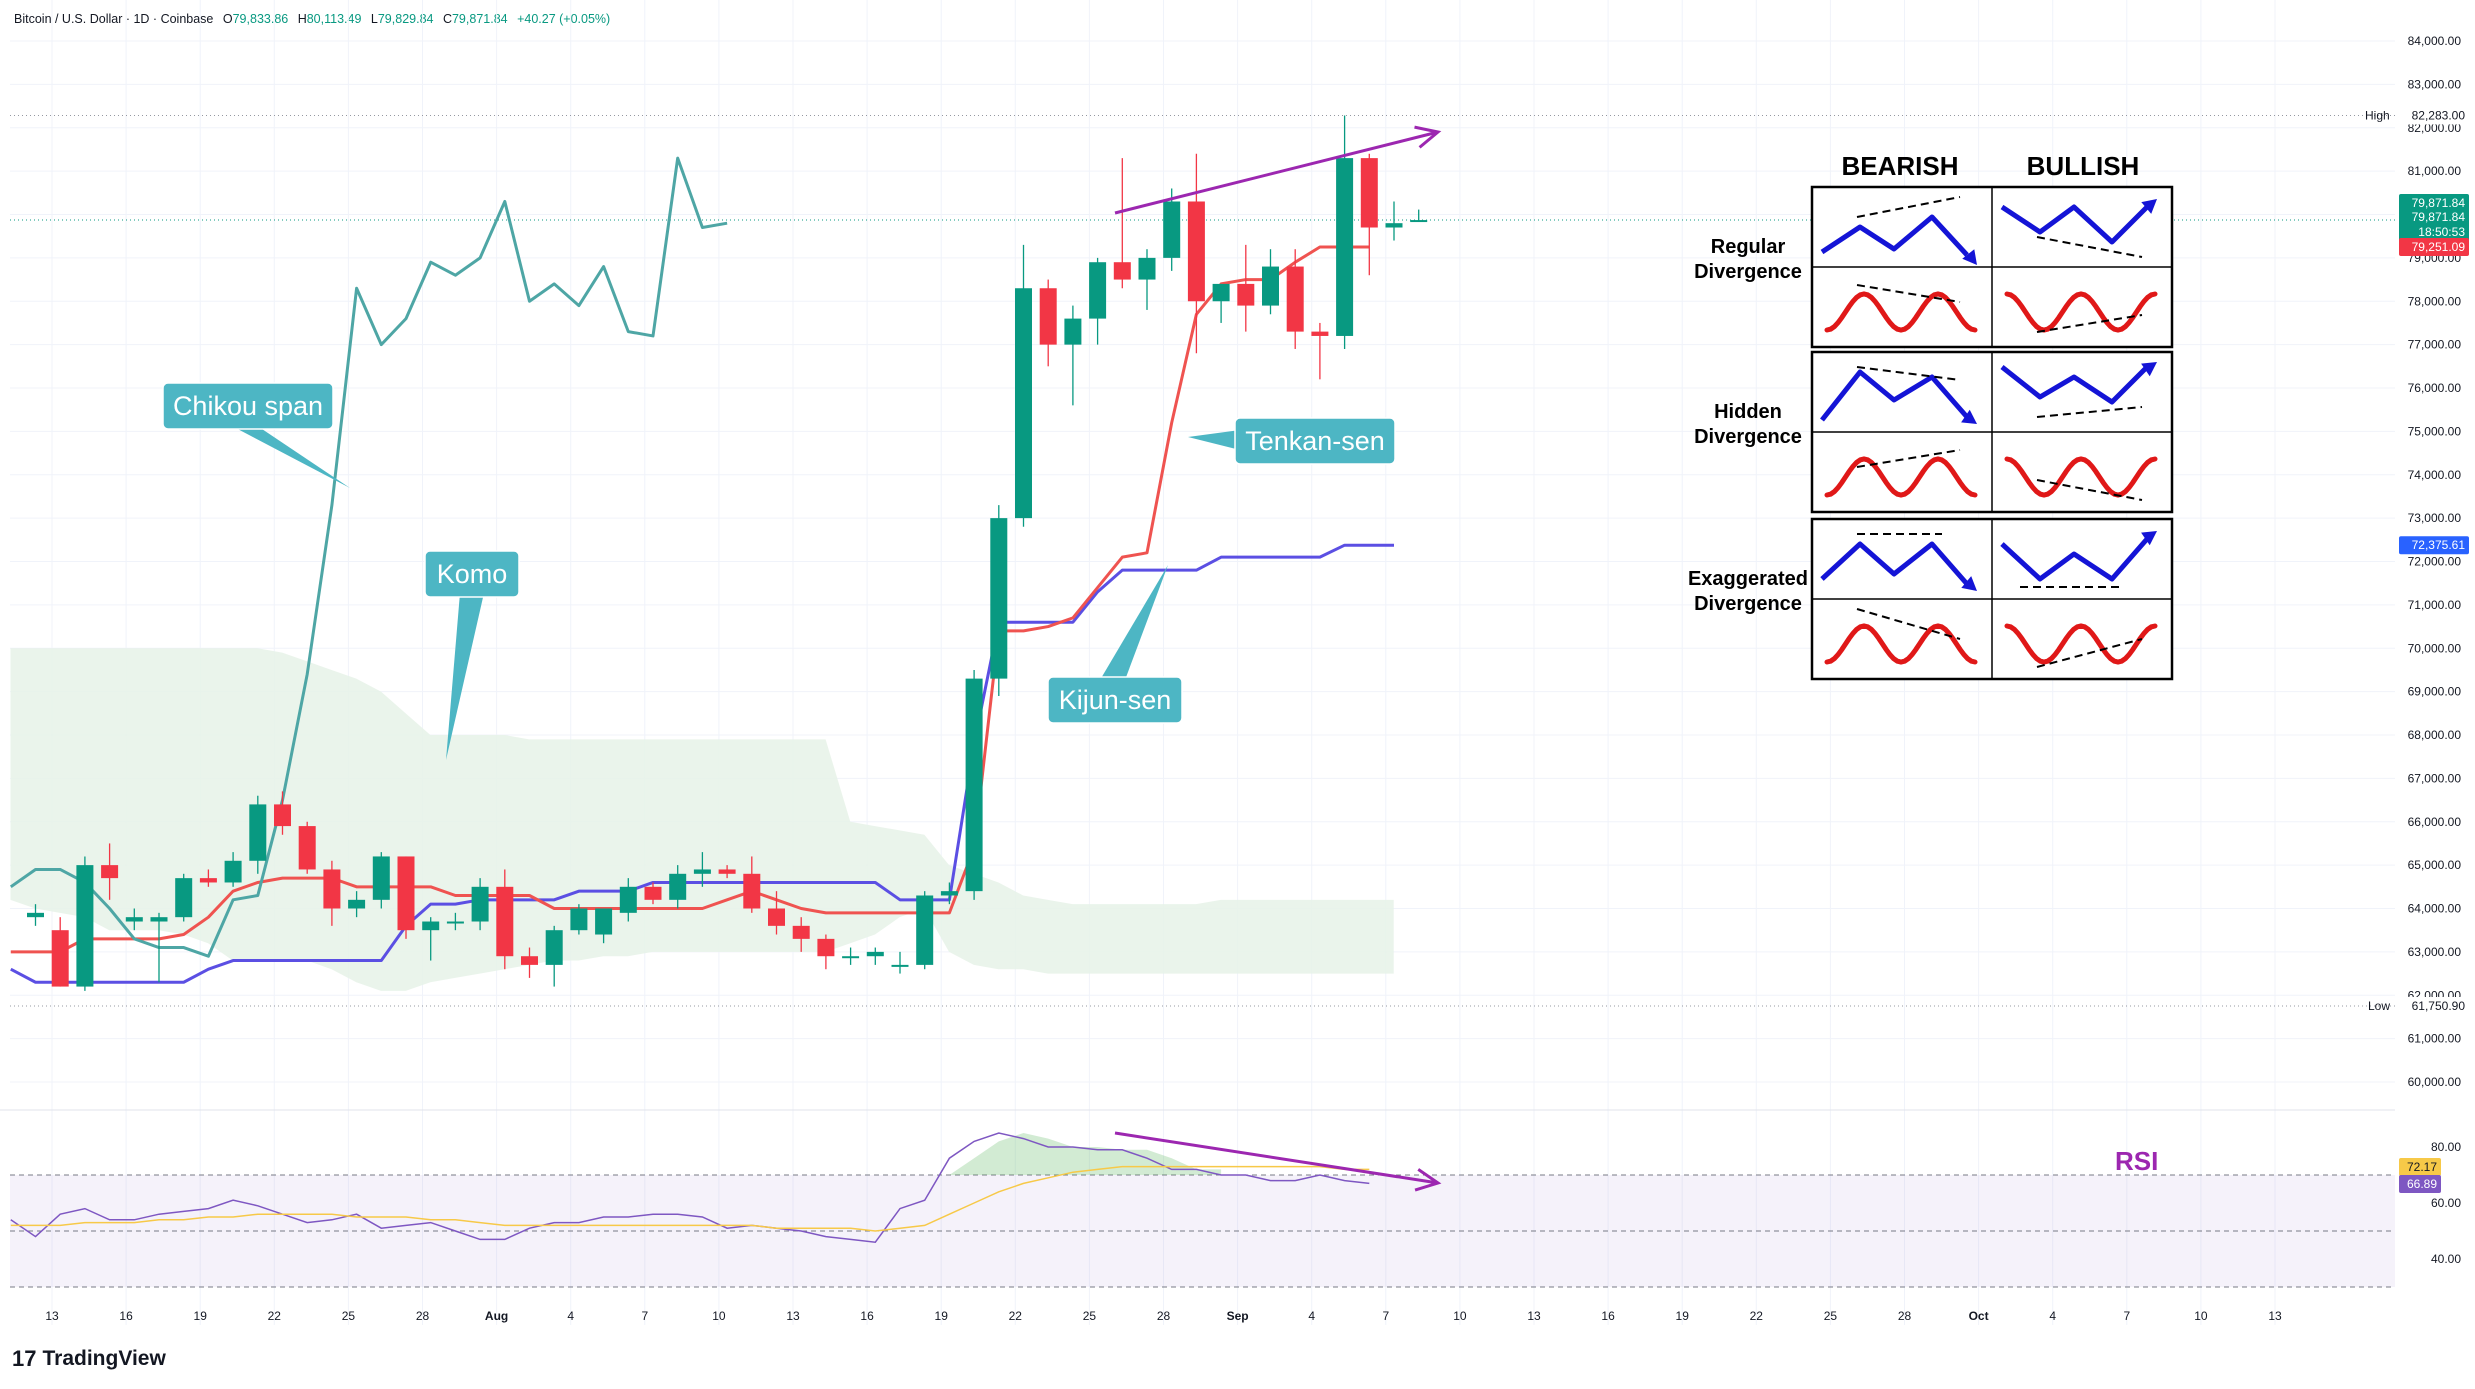 Image resolution: width=2475 pixels, height=1389 pixels. I want to click on price-tick-label: 67,000.00, so click(2435, 778).